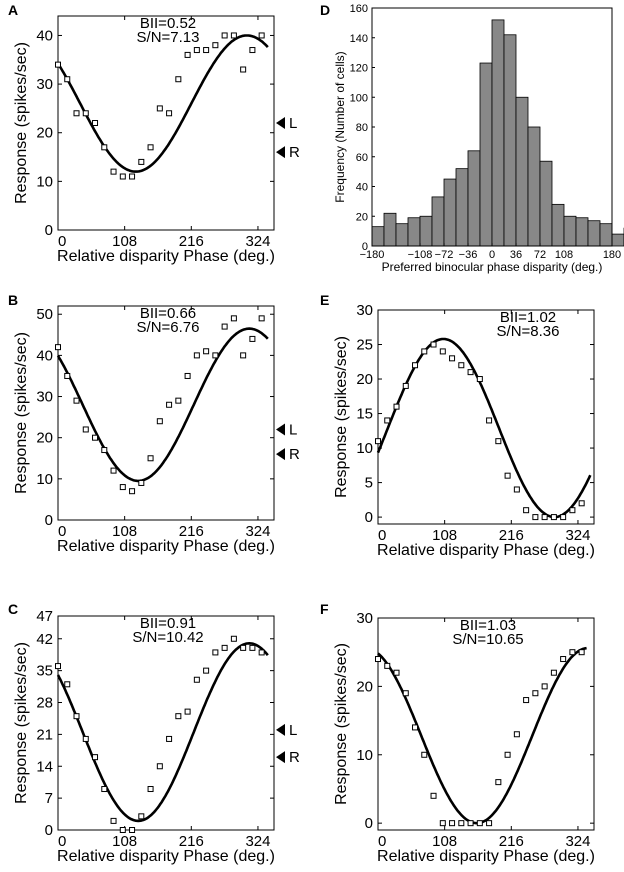 The height and width of the screenshot is (872, 624). I want to click on bii-value: BII=1.02, so click(528, 317).